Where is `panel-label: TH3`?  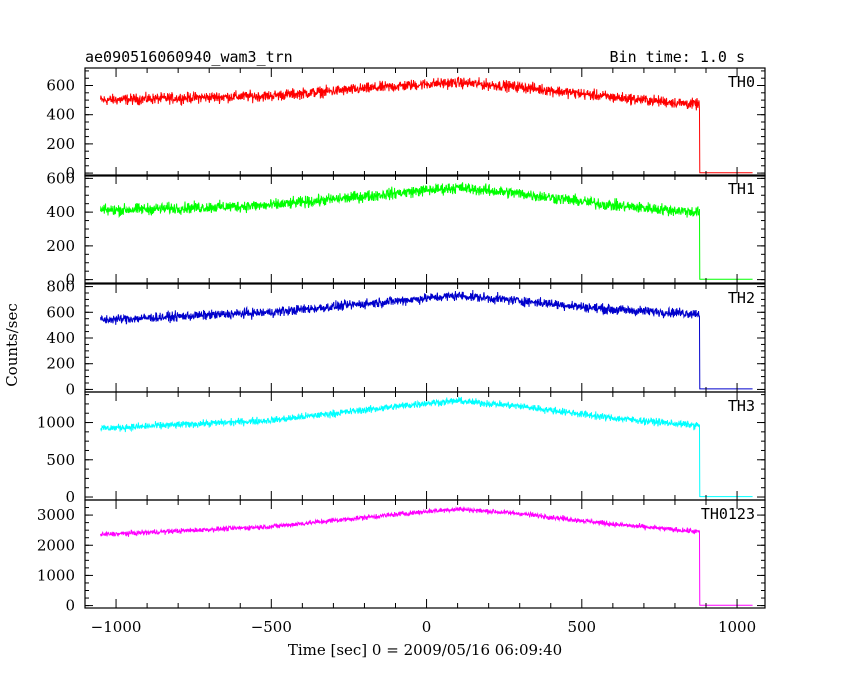 panel-label: TH3 is located at coordinates (741, 406).